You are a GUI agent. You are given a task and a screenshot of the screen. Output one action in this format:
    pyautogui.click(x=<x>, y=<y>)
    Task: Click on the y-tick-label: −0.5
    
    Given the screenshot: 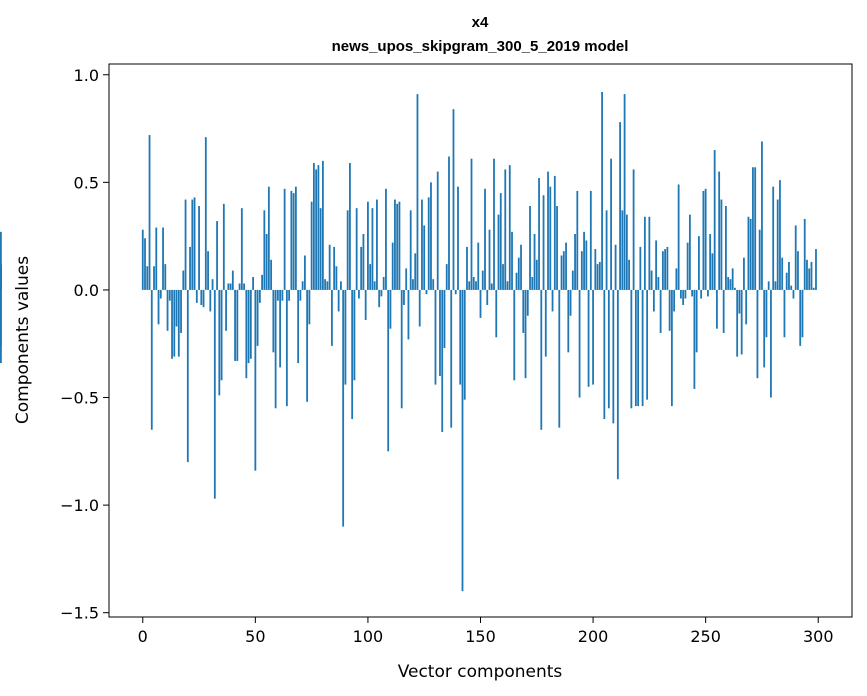 What is the action you would take?
    pyautogui.click(x=79, y=398)
    